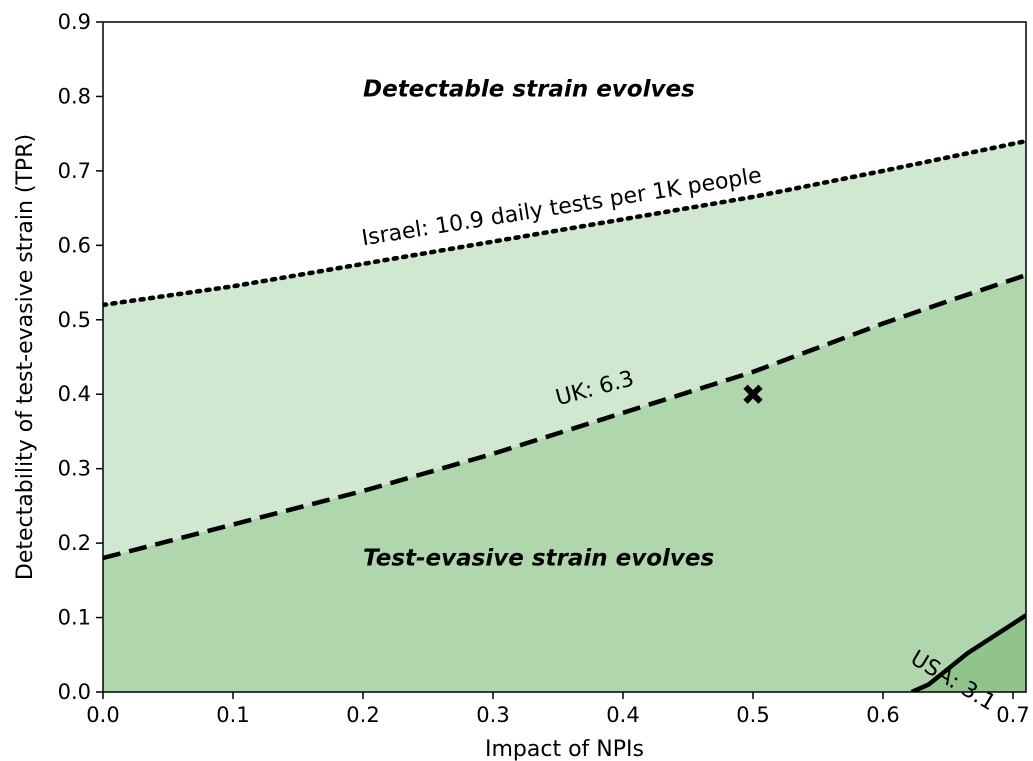 The width and height of the screenshot is (1033, 761). I want to click on y-tick-label: 0.0, so click(74, 692).